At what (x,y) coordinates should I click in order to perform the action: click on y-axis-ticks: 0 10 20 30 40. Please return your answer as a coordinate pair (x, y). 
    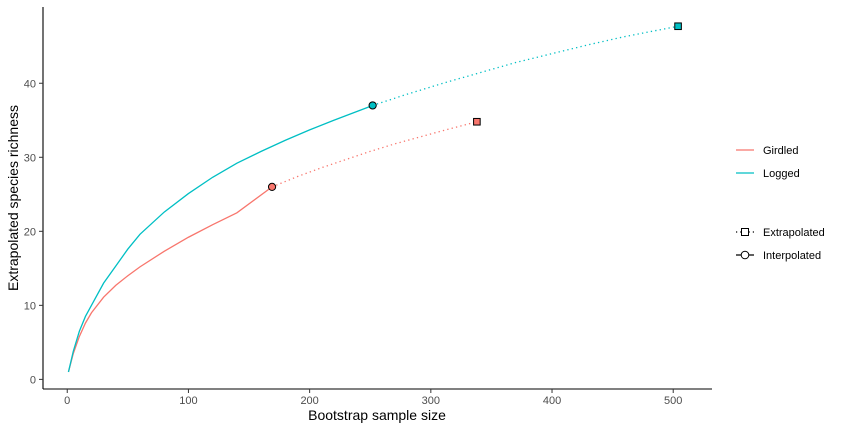
    Looking at the image, I should click on (33, 232).